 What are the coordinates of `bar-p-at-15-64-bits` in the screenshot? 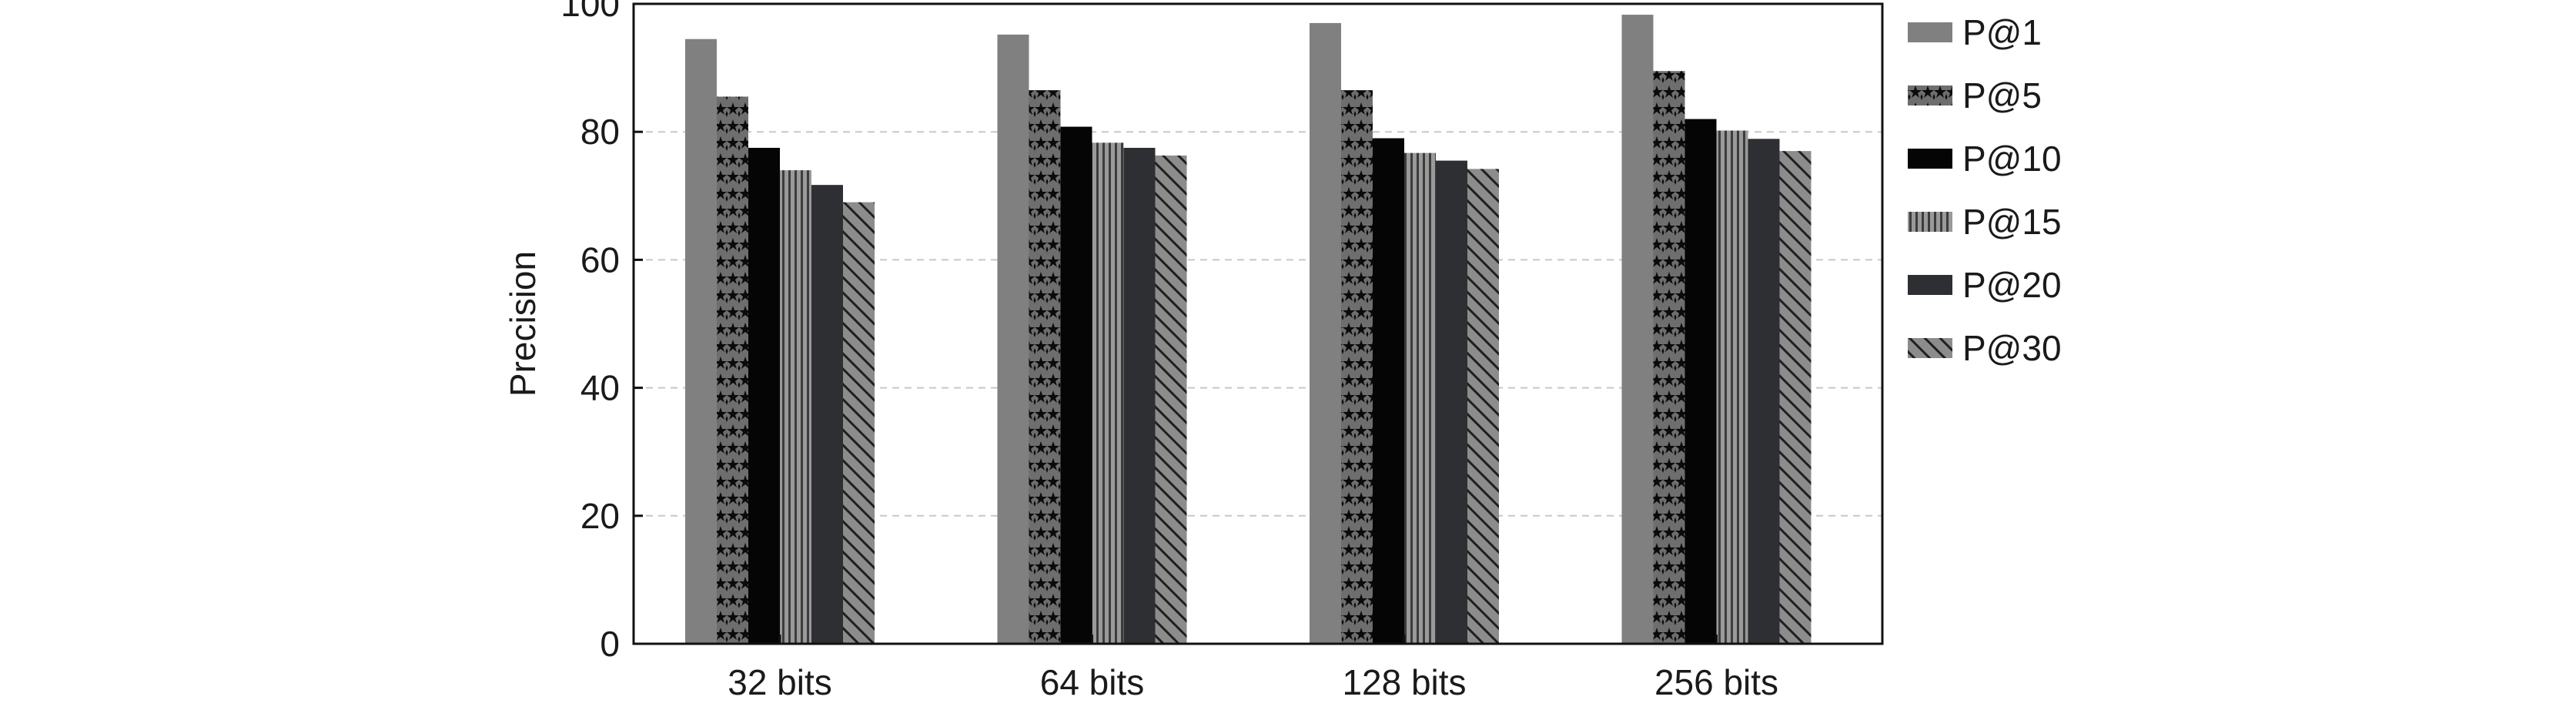 It's located at (1108, 393).